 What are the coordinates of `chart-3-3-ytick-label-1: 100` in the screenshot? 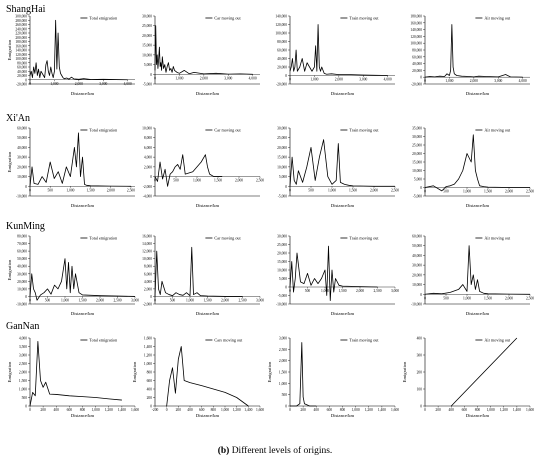 It's located at (420, 390).